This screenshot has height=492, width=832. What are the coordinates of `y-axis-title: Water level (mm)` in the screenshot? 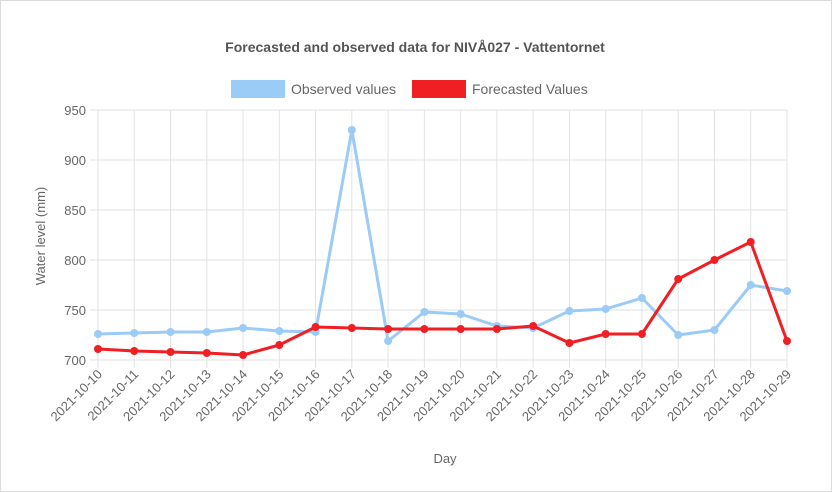 It's located at (40, 236).